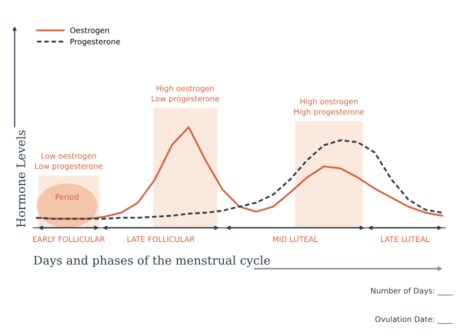  I want to click on y-axis-title: Hormone Levels, so click(21, 179).